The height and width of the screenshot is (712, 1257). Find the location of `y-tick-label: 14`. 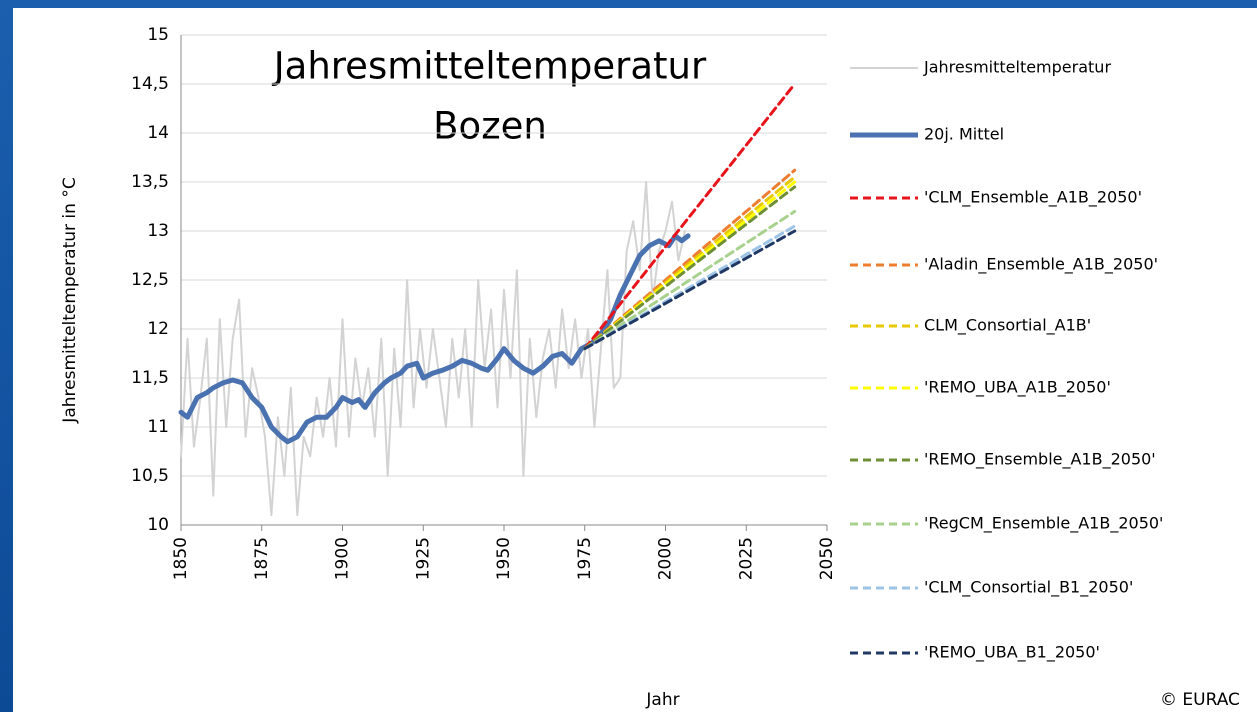

y-tick-label: 14 is located at coordinates (158, 133).